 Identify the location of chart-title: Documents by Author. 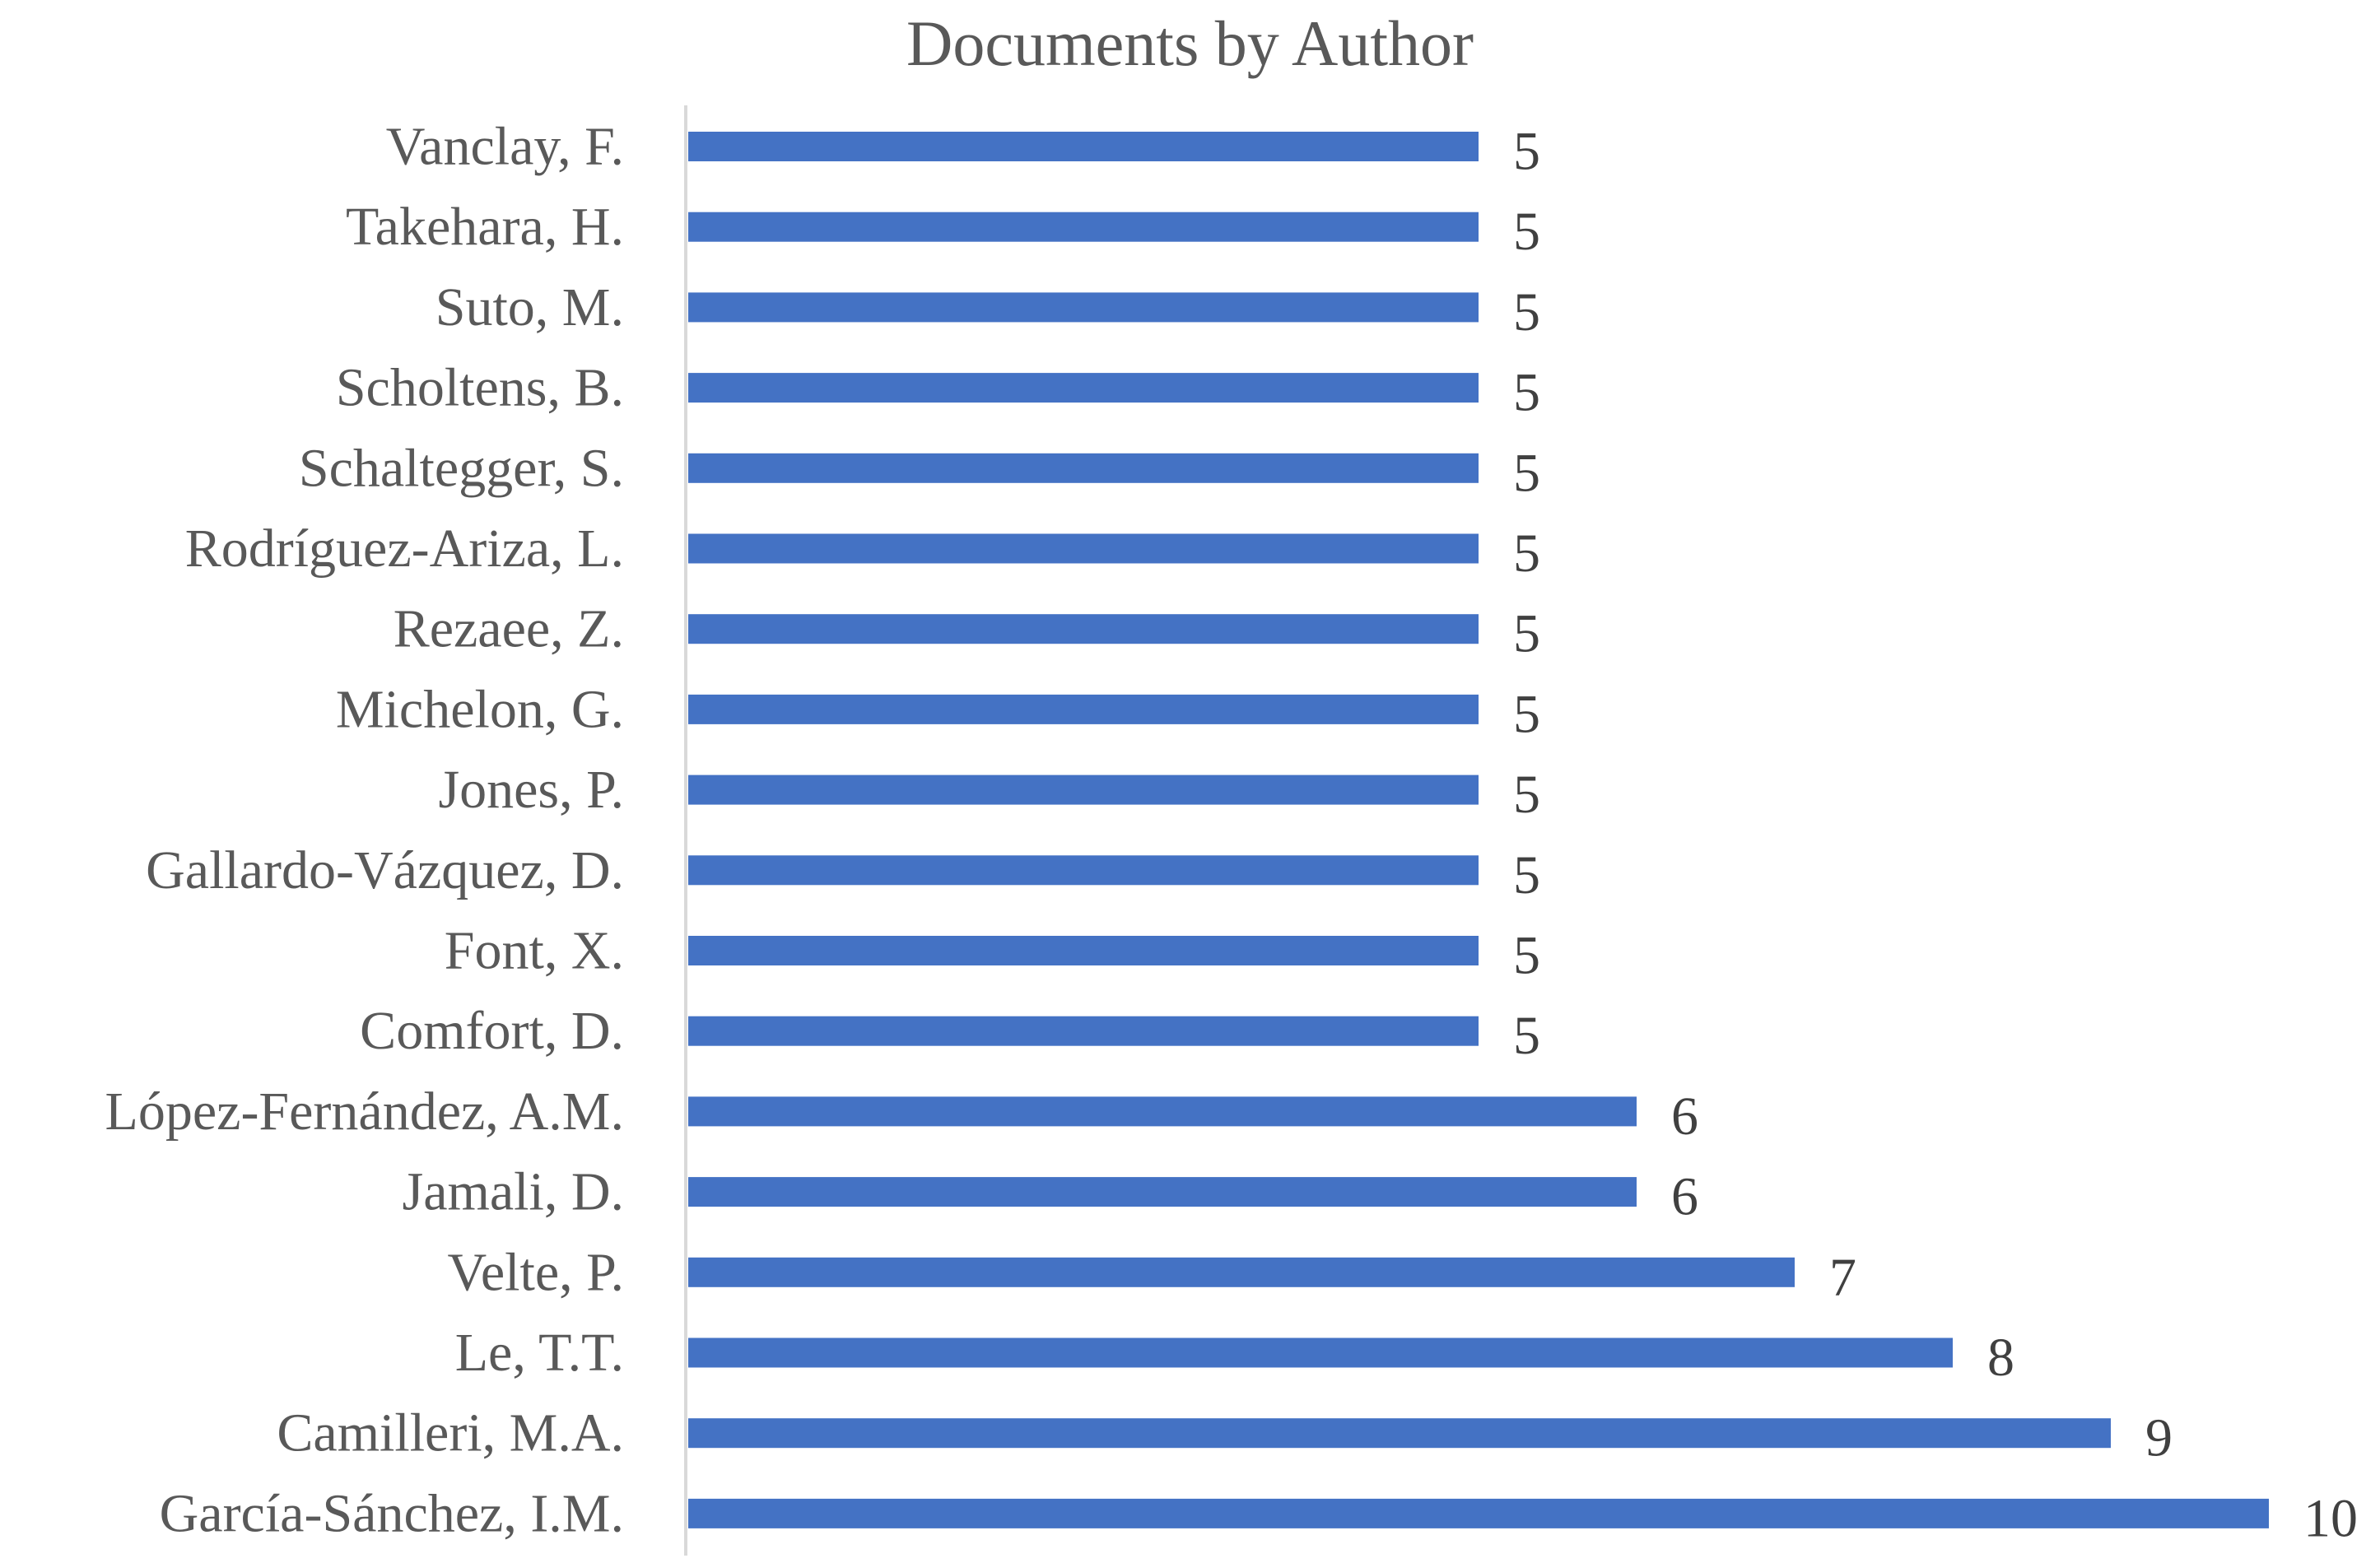
(1190, 43).